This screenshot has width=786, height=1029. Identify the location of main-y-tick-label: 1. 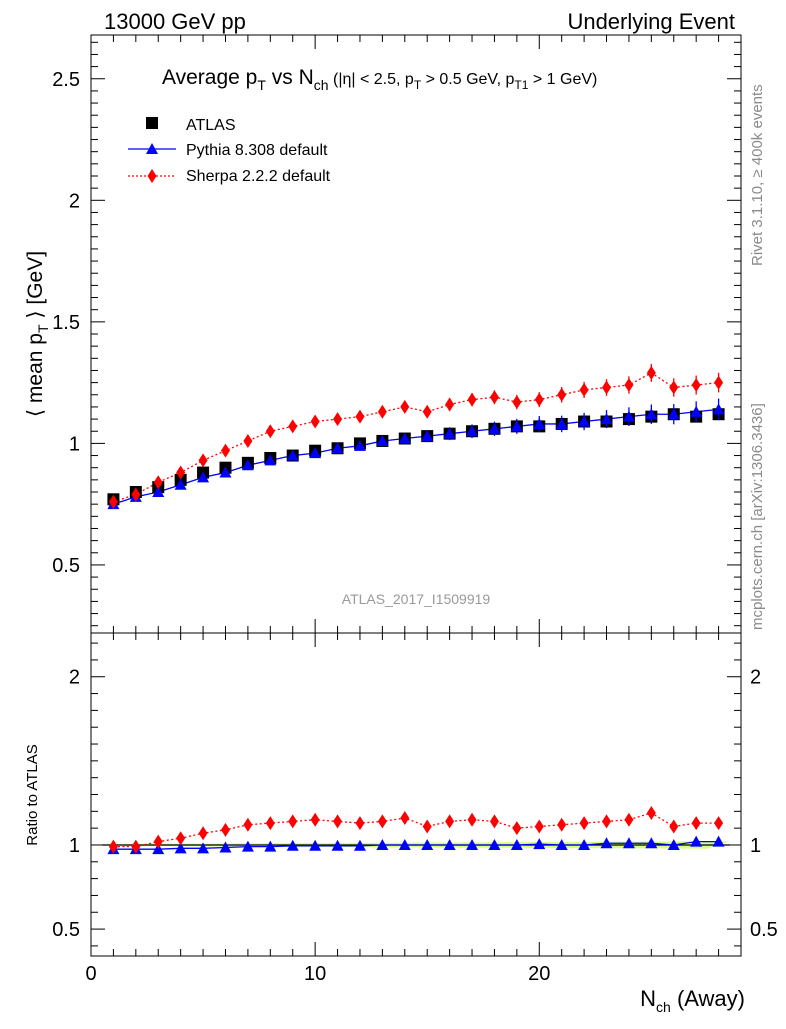
(74, 444).